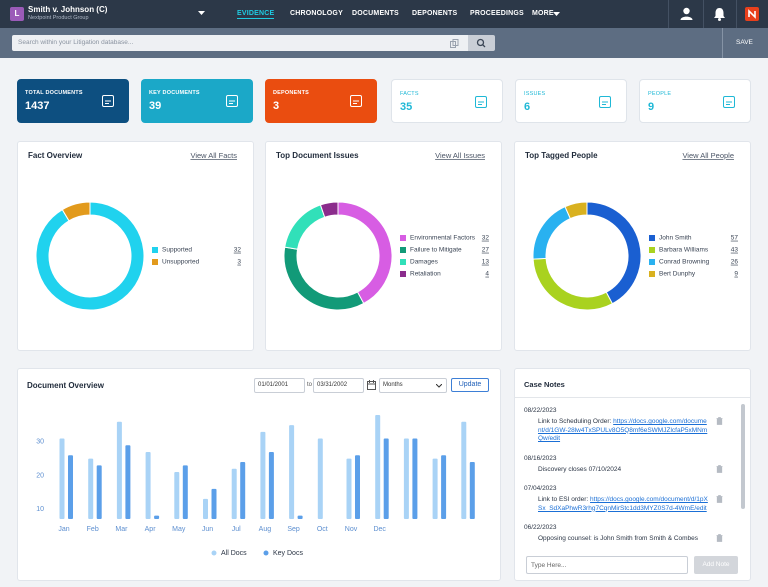  Describe the element at coordinates (40, 442) in the screenshot. I see `y-tick-label: 30` at that location.